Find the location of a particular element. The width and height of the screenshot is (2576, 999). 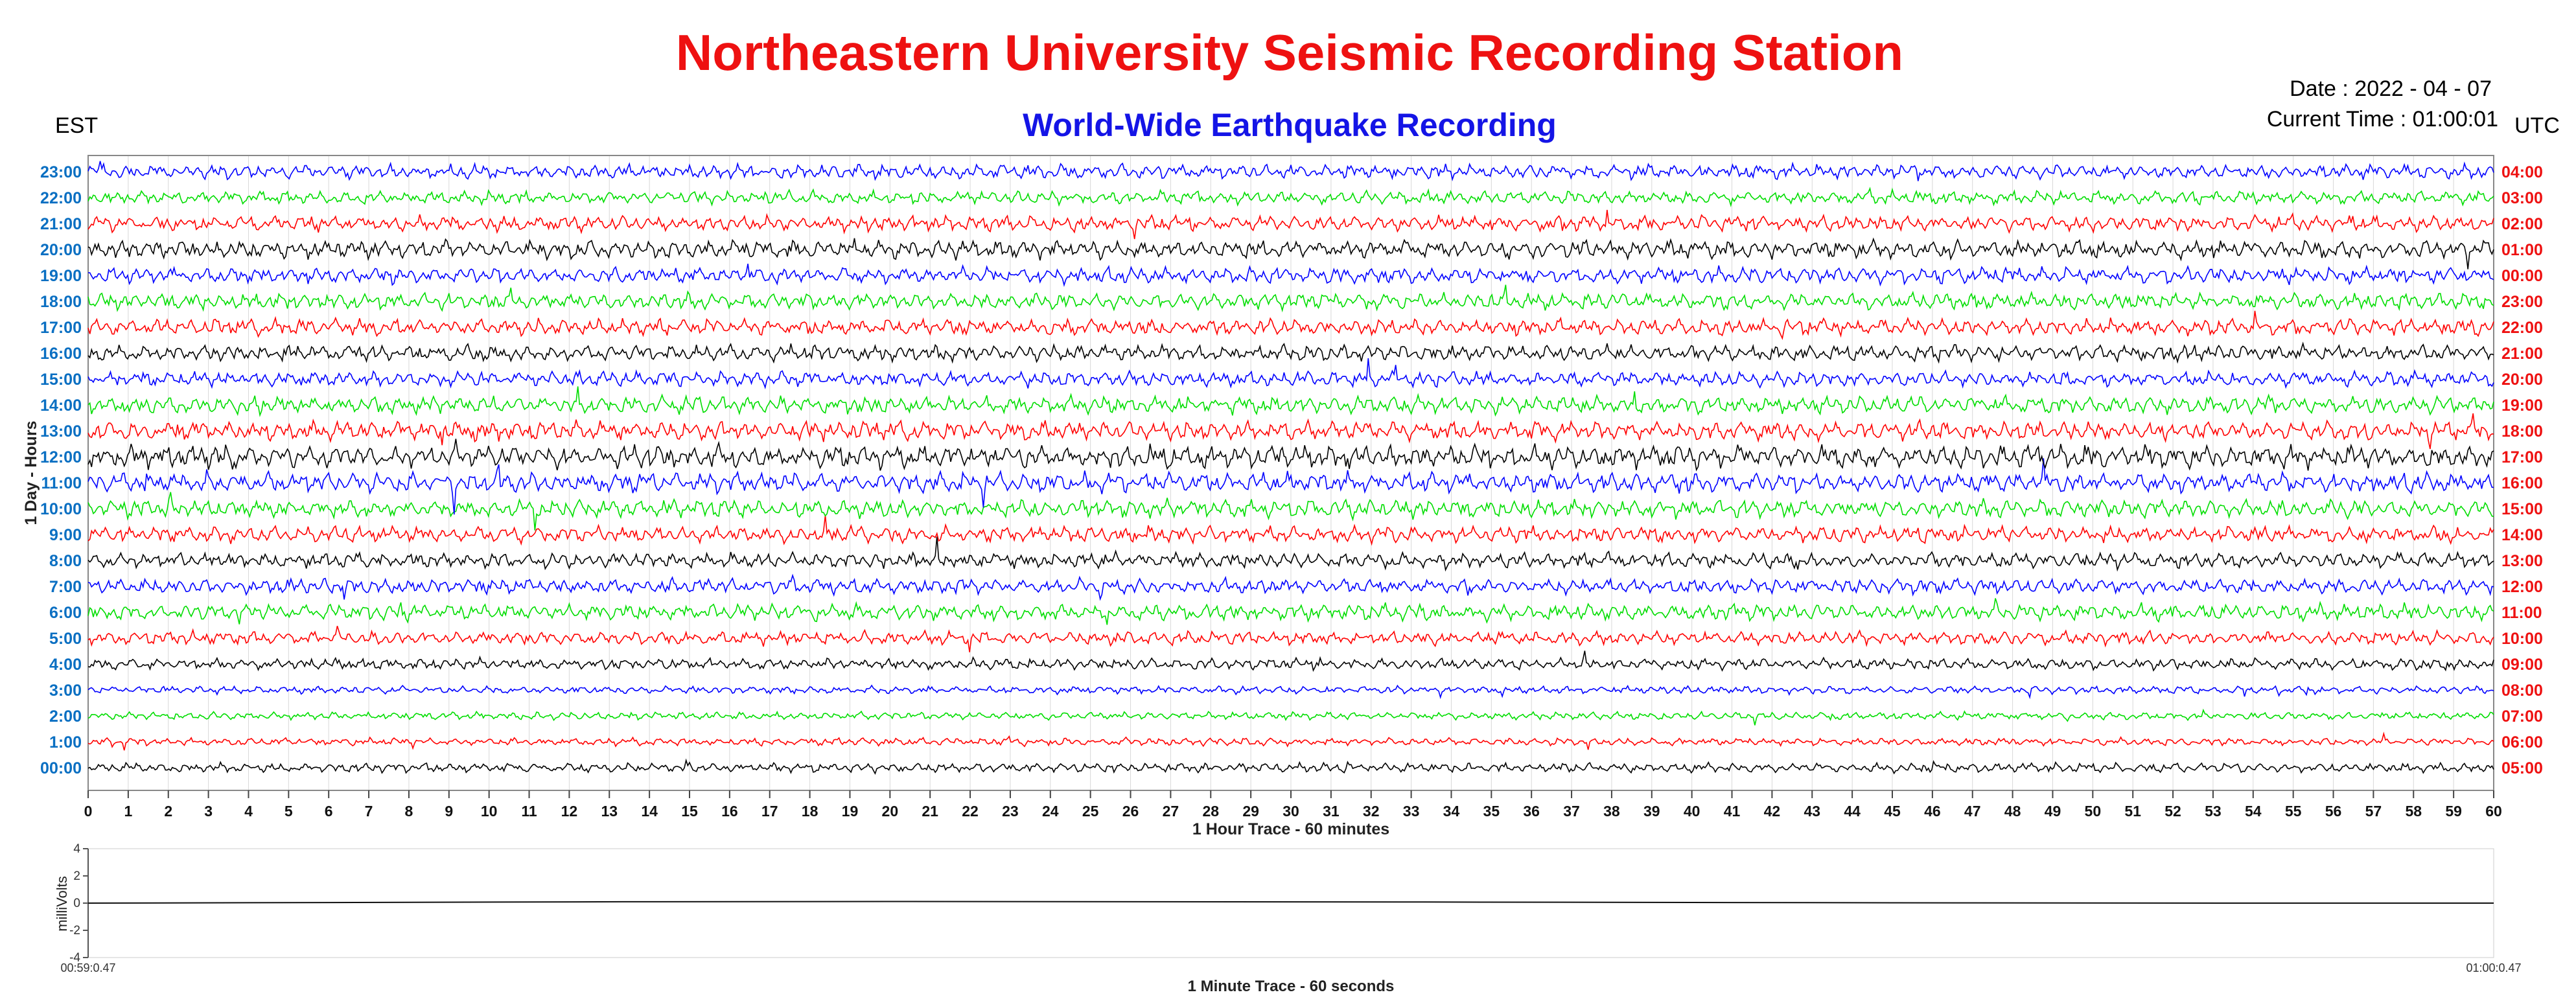

x-tick-label: 55 is located at coordinates (2293, 812).